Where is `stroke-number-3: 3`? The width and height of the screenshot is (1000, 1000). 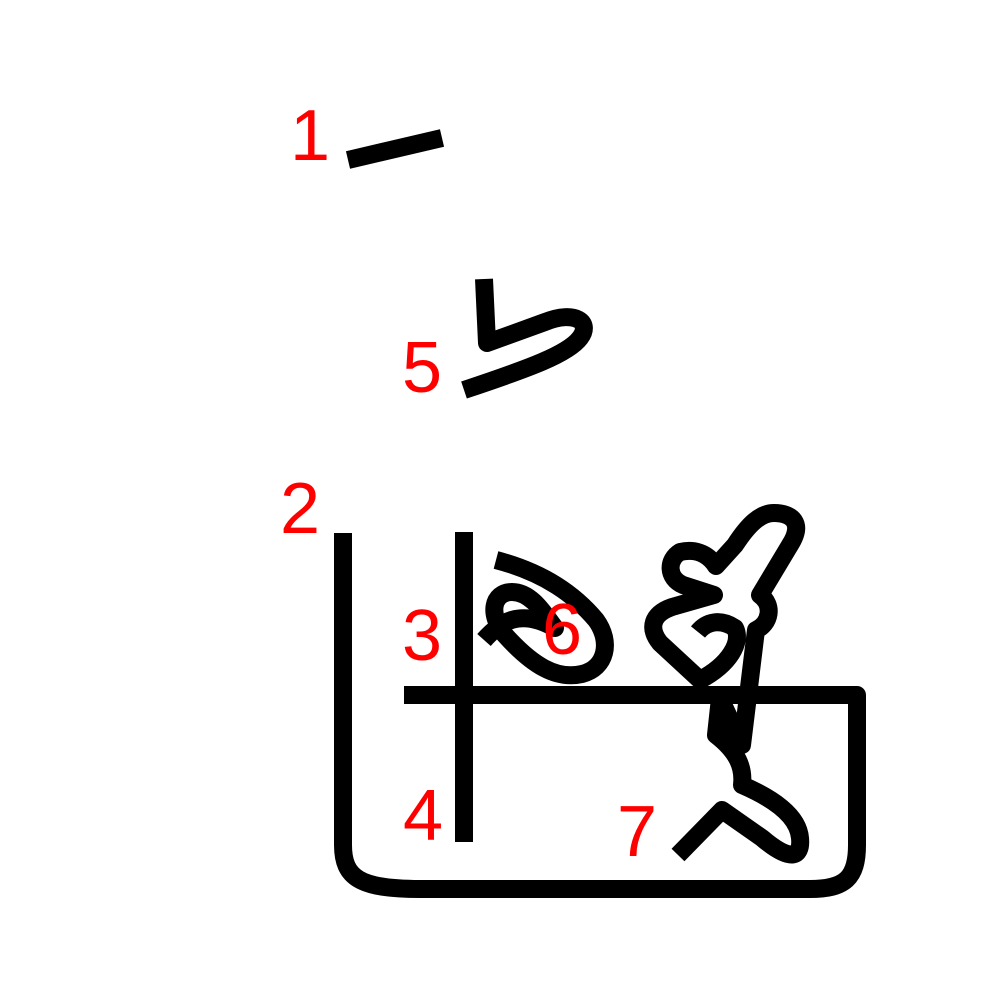
stroke-number-3: 3 is located at coordinates (422, 636).